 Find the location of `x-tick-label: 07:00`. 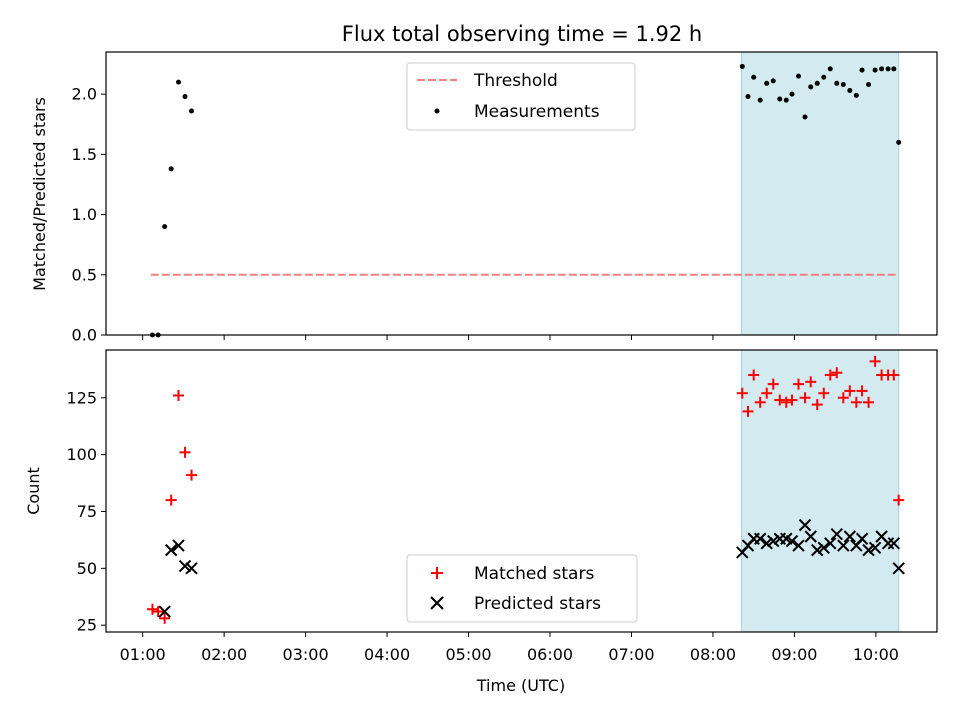

x-tick-label: 07:00 is located at coordinates (631, 654).